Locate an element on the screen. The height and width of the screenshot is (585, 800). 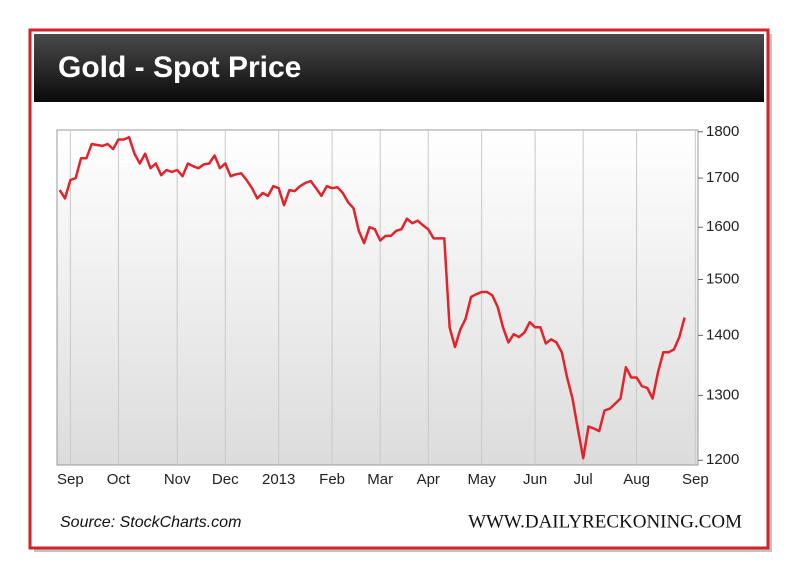
x-tick-label: Oct is located at coordinates (119, 479).